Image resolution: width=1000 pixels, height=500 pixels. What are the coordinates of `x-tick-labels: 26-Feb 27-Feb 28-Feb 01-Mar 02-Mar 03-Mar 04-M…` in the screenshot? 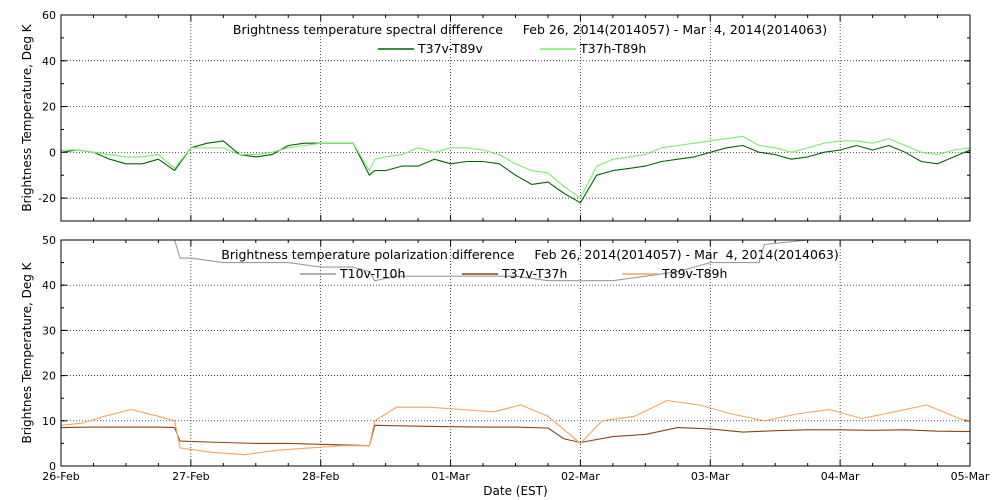 It's located at (516, 476).